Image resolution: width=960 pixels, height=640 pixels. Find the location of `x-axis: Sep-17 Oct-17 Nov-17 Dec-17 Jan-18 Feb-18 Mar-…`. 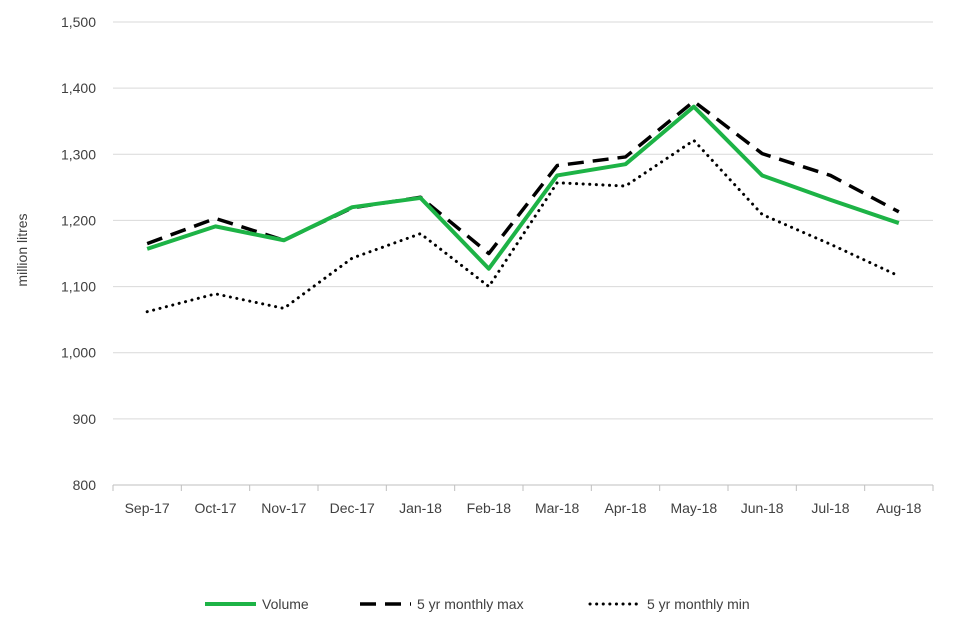

x-axis: Sep-17 Oct-17 Nov-17 Dec-17 Jan-18 Feb-18 Mar-… is located at coordinates (523, 500).